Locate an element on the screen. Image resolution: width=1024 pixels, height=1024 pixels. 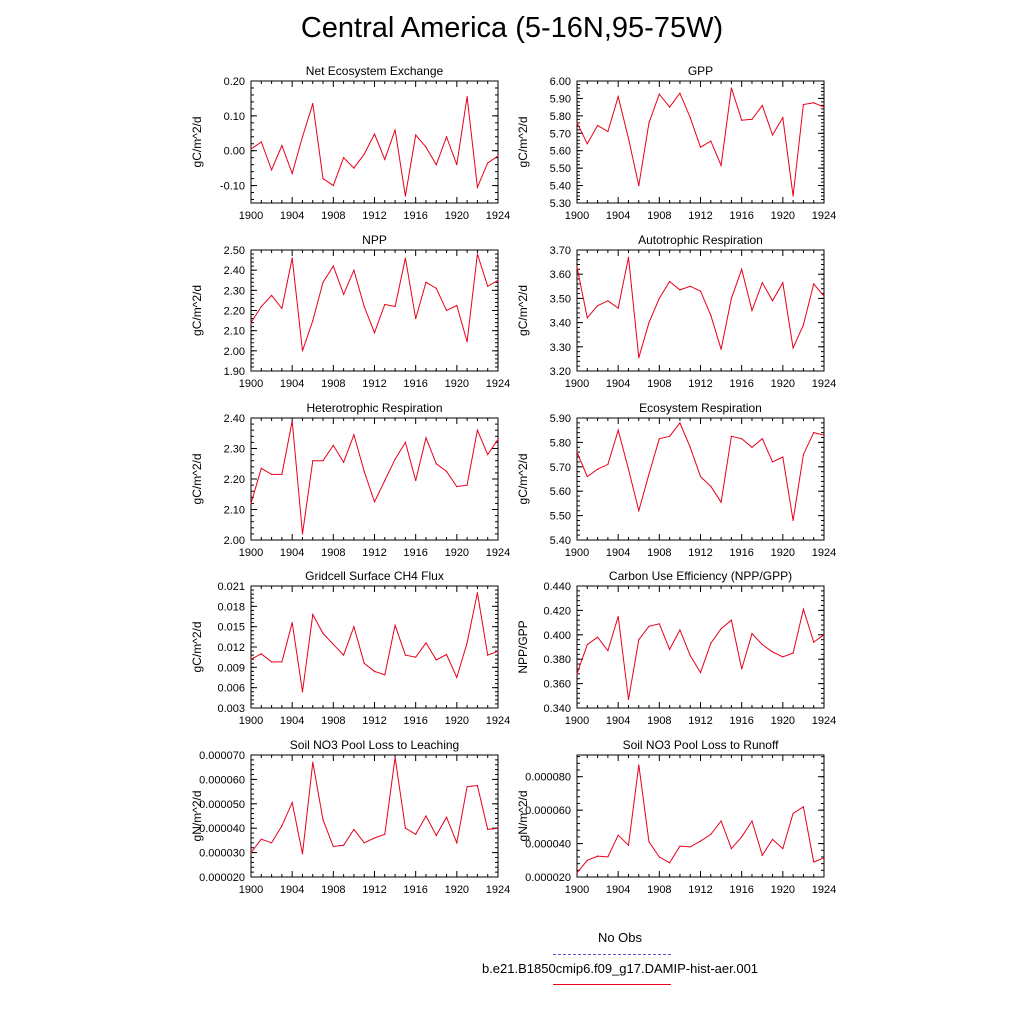
y-tick-label: 3.50 is located at coordinates (560, 299).